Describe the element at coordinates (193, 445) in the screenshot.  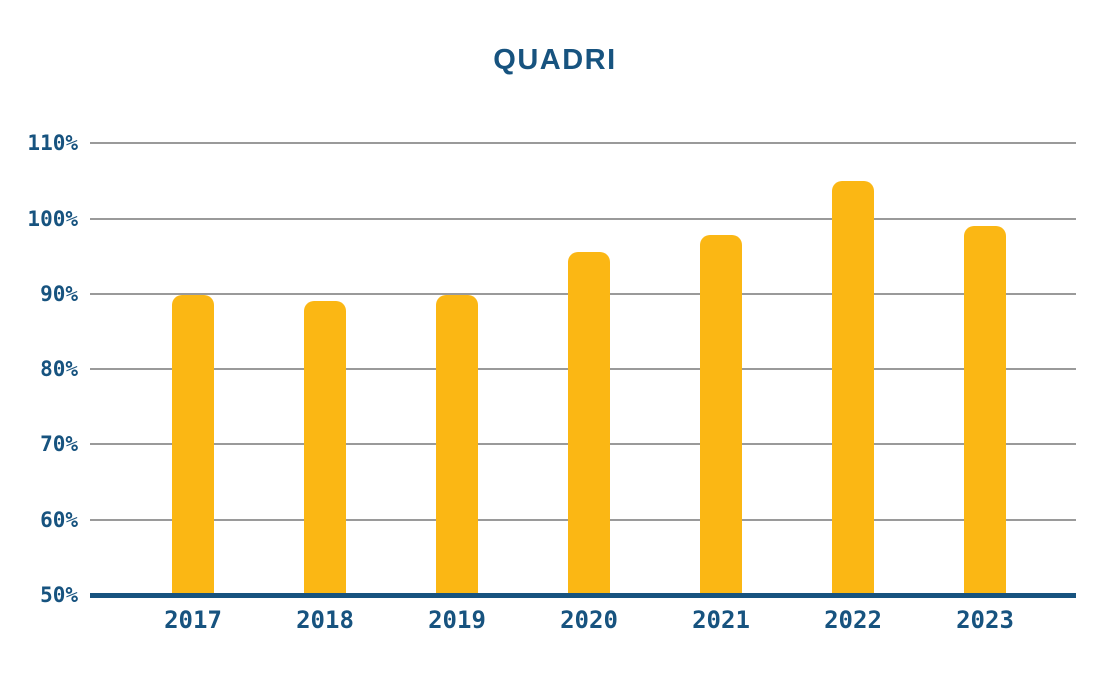
I see `bar-2017` at that location.